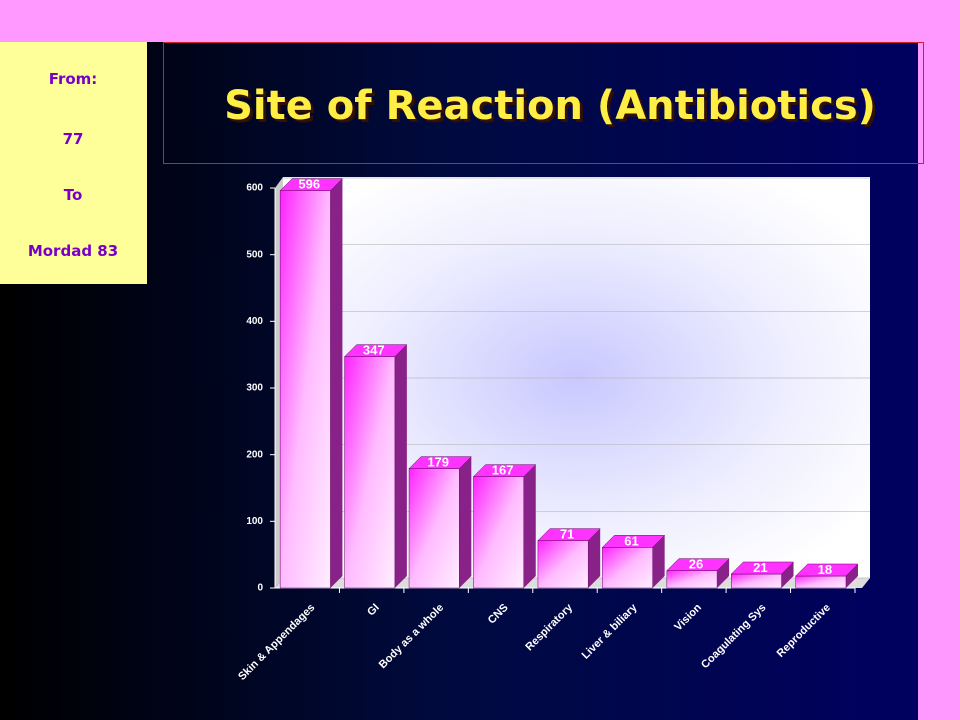  I want to click on value-label: 71, so click(567, 534).